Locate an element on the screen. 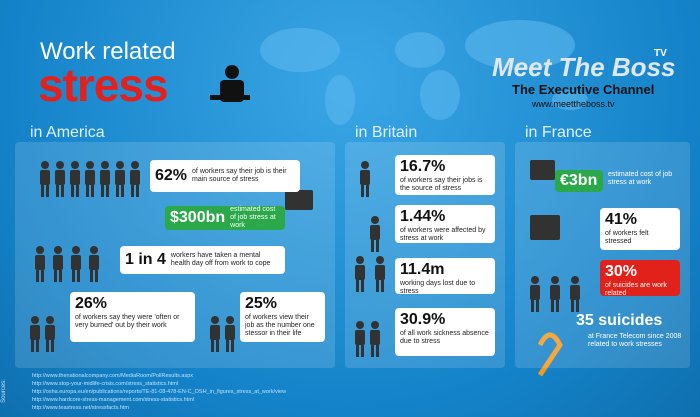  stat-value: €3bn is located at coordinates (579, 180).